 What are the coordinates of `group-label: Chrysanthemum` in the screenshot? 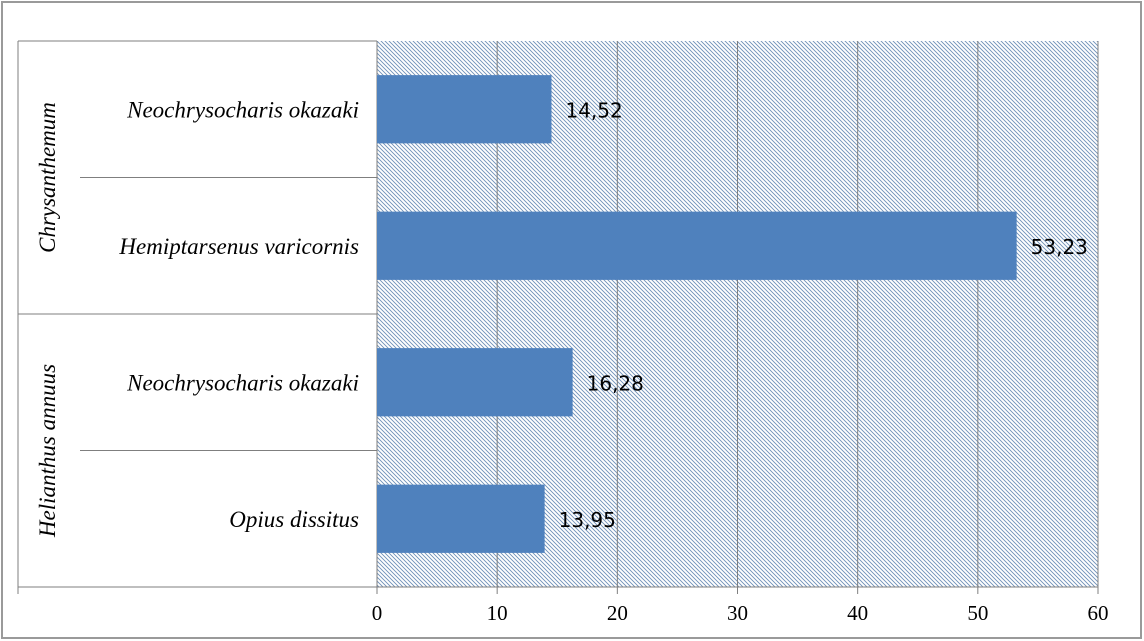 It's located at (47, 177).